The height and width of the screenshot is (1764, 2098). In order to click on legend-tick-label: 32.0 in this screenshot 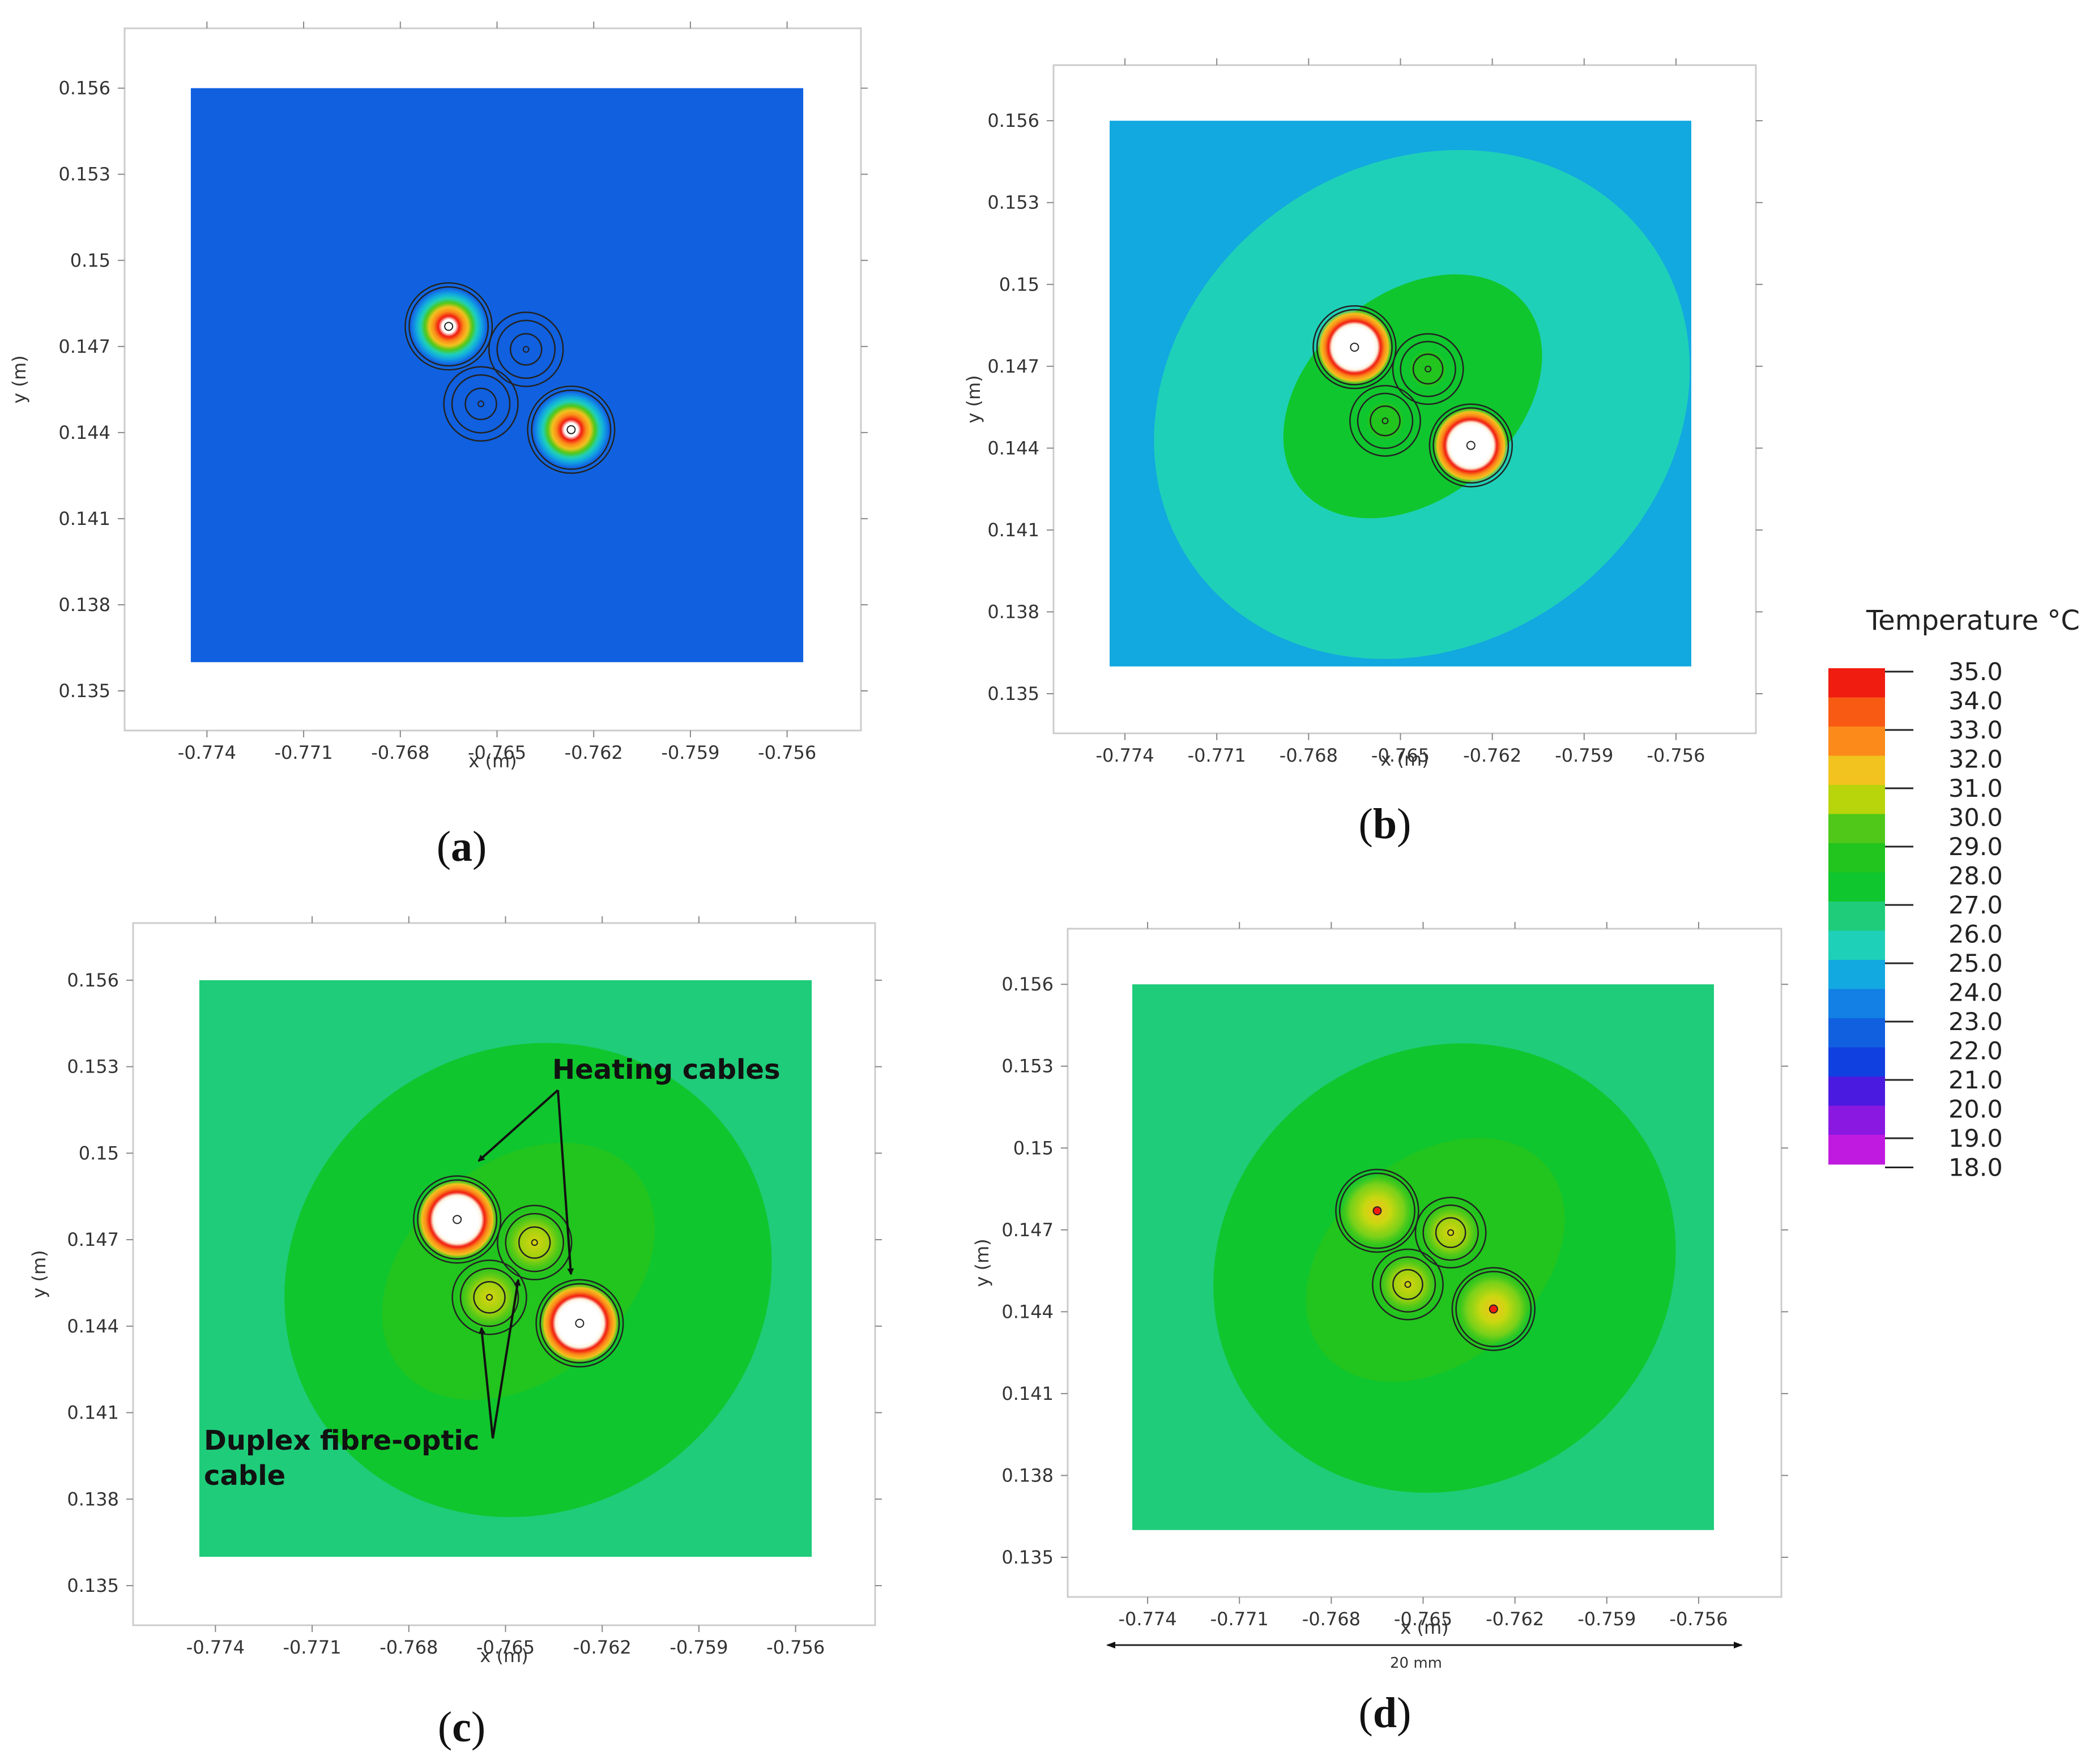, I will do `click(1976, 760)`.